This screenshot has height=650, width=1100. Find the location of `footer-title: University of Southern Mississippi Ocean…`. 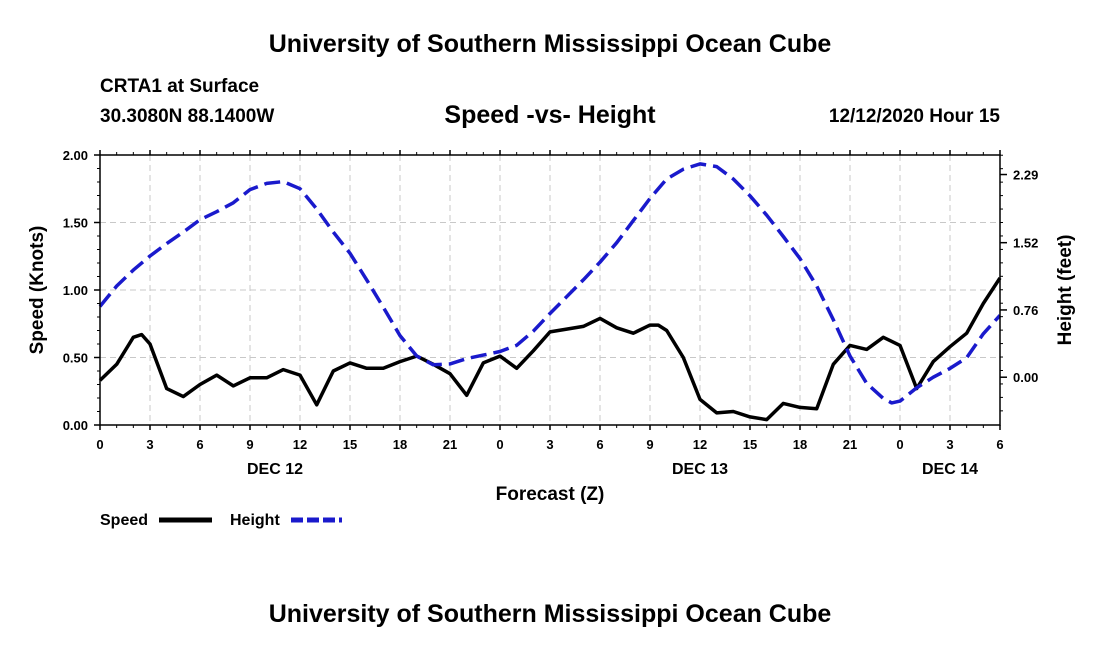

footer-title: University of Southern Mississippi Ocean… is located at coordinates (550, 614).